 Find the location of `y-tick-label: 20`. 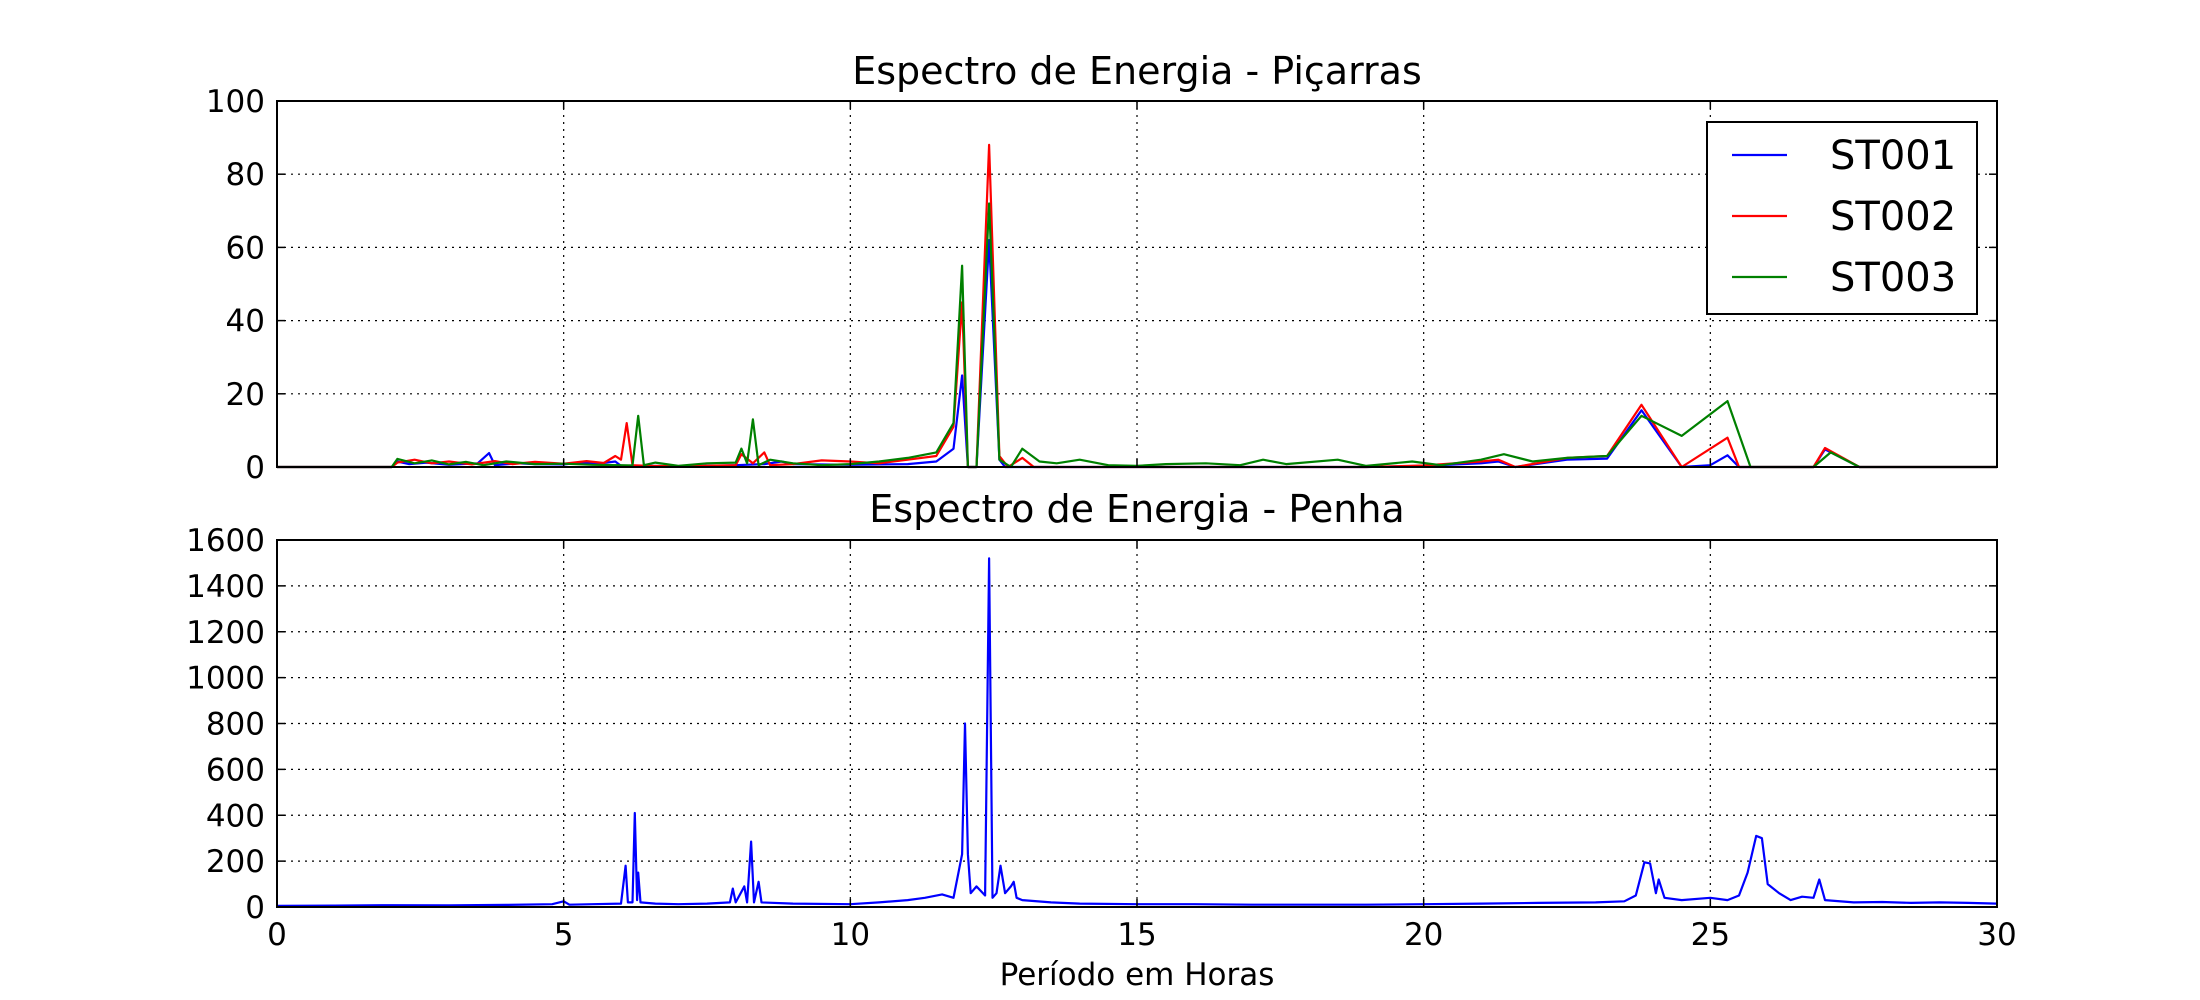

y-tick-label: 20 is located at coordinates (245, 395).